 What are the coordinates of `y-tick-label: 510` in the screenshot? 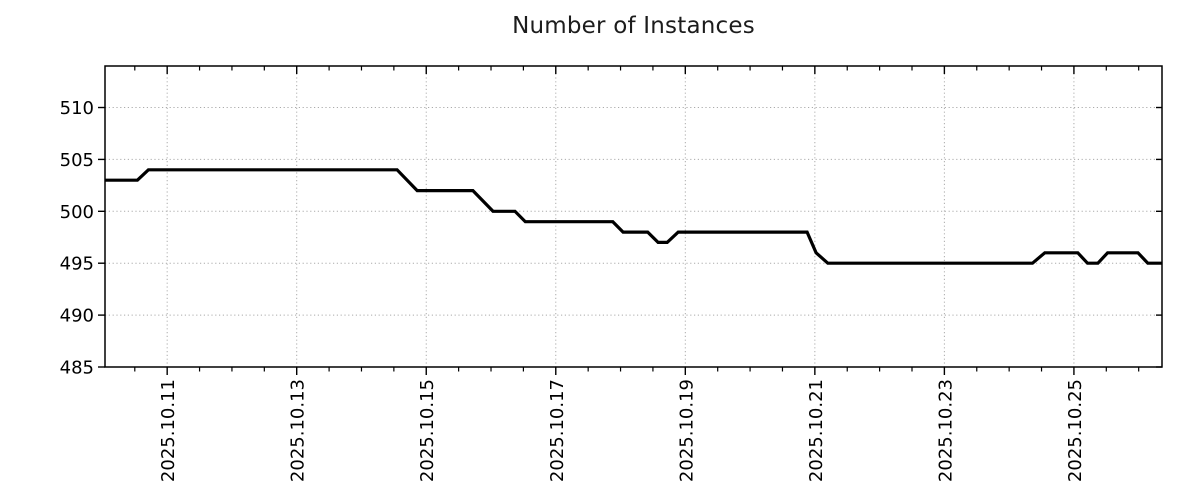 It's located at (77, 108).